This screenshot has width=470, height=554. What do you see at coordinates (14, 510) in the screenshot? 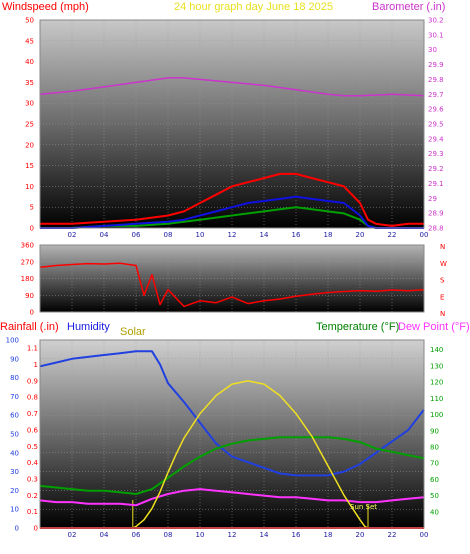
I see `humidity-tick-label: 10` at bounding box center [14, 510].